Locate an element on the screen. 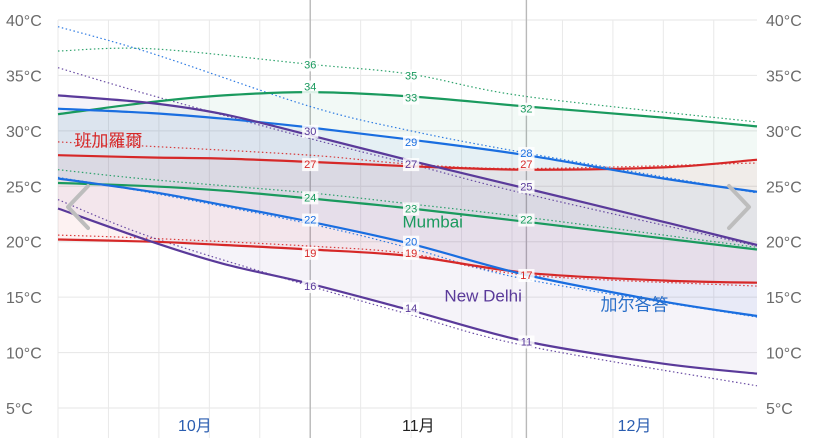 The height and width of the screenshot is (441, 823). data-label: 36 is located at coordinates (310, 65).